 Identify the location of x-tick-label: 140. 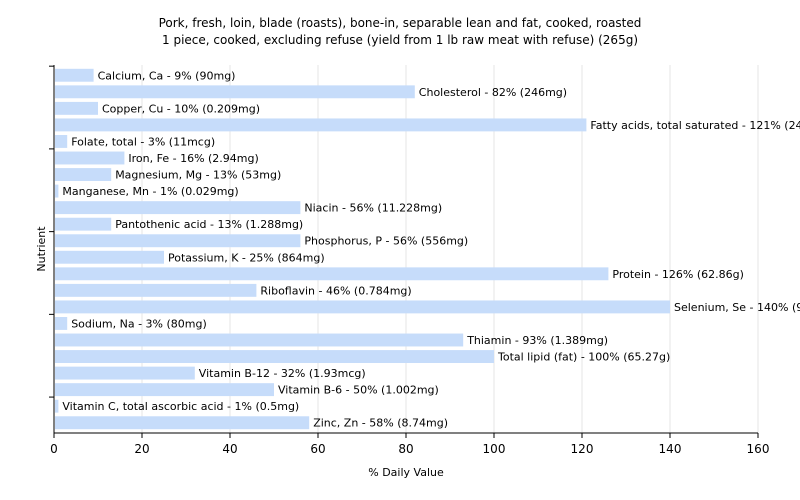
(670, 449).